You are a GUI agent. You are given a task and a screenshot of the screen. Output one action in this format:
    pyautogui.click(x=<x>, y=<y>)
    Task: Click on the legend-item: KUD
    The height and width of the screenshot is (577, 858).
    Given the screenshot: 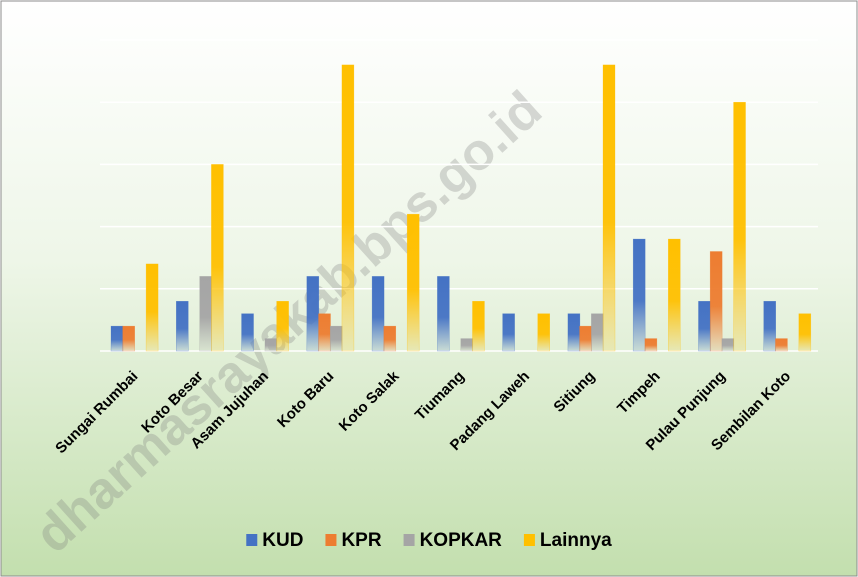 What is the action you would take?
    pyautogui.click(x=274, y=540)
    